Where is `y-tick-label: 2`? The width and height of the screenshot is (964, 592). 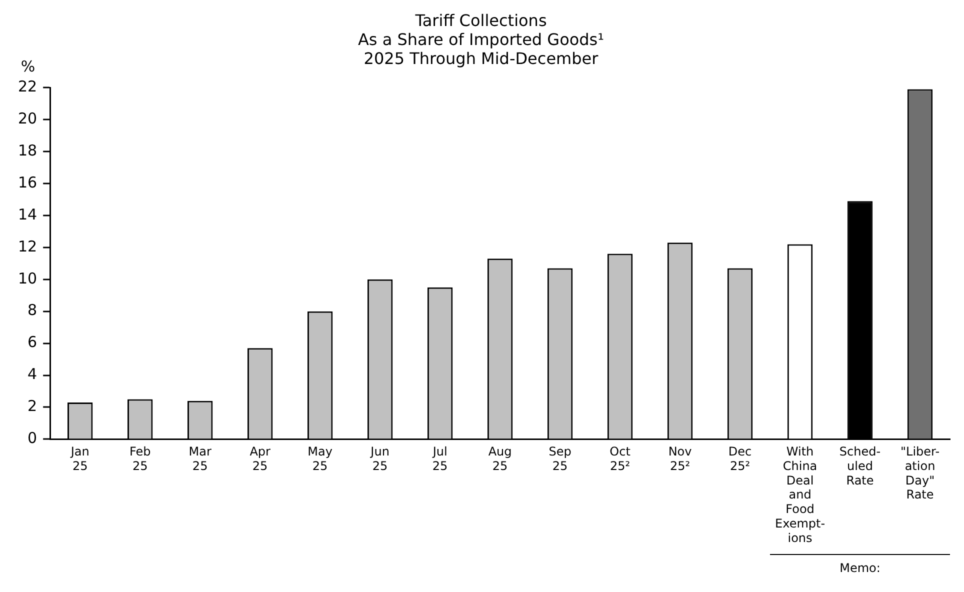
y-tick-label: 2 is located at coordinates (33, 406).